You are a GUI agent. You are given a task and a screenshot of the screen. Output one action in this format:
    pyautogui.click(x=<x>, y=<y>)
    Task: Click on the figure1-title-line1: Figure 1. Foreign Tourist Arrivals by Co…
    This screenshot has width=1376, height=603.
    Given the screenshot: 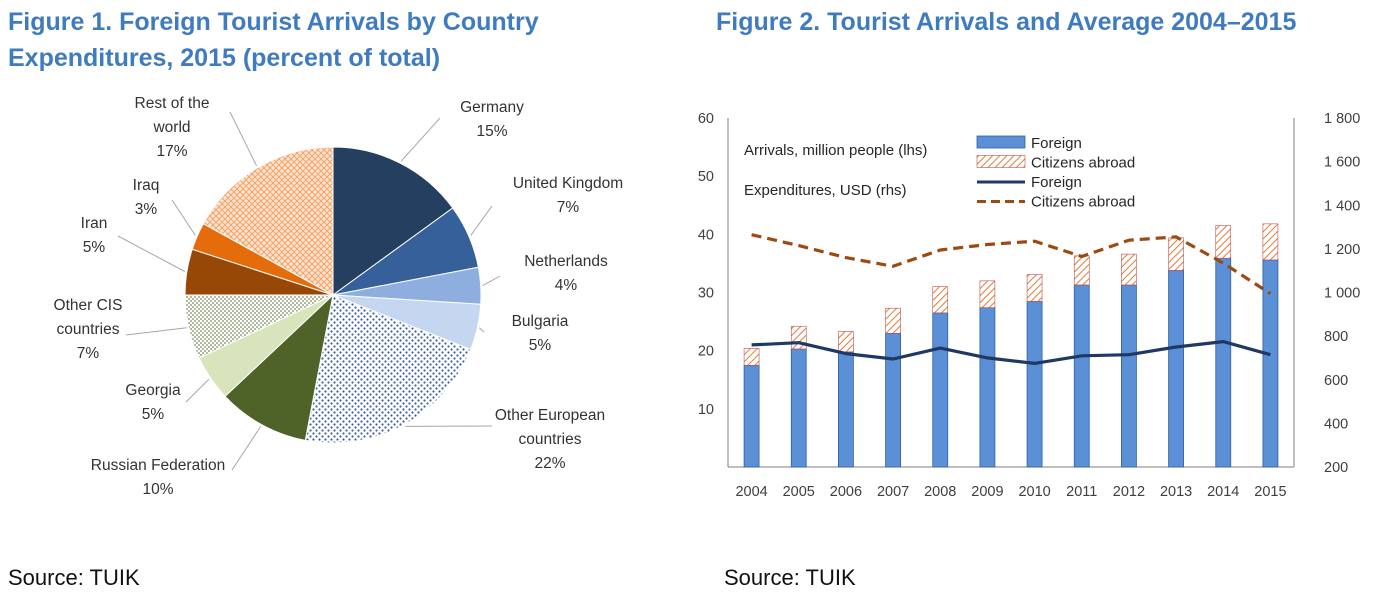 What is the action you would take?
    pyautogui.click(x=273, y=22)
    